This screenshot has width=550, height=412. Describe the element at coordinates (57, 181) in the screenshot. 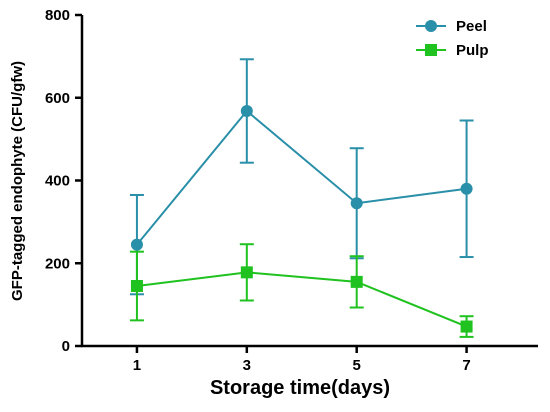

I see `y-tick-label: 400` at that location.